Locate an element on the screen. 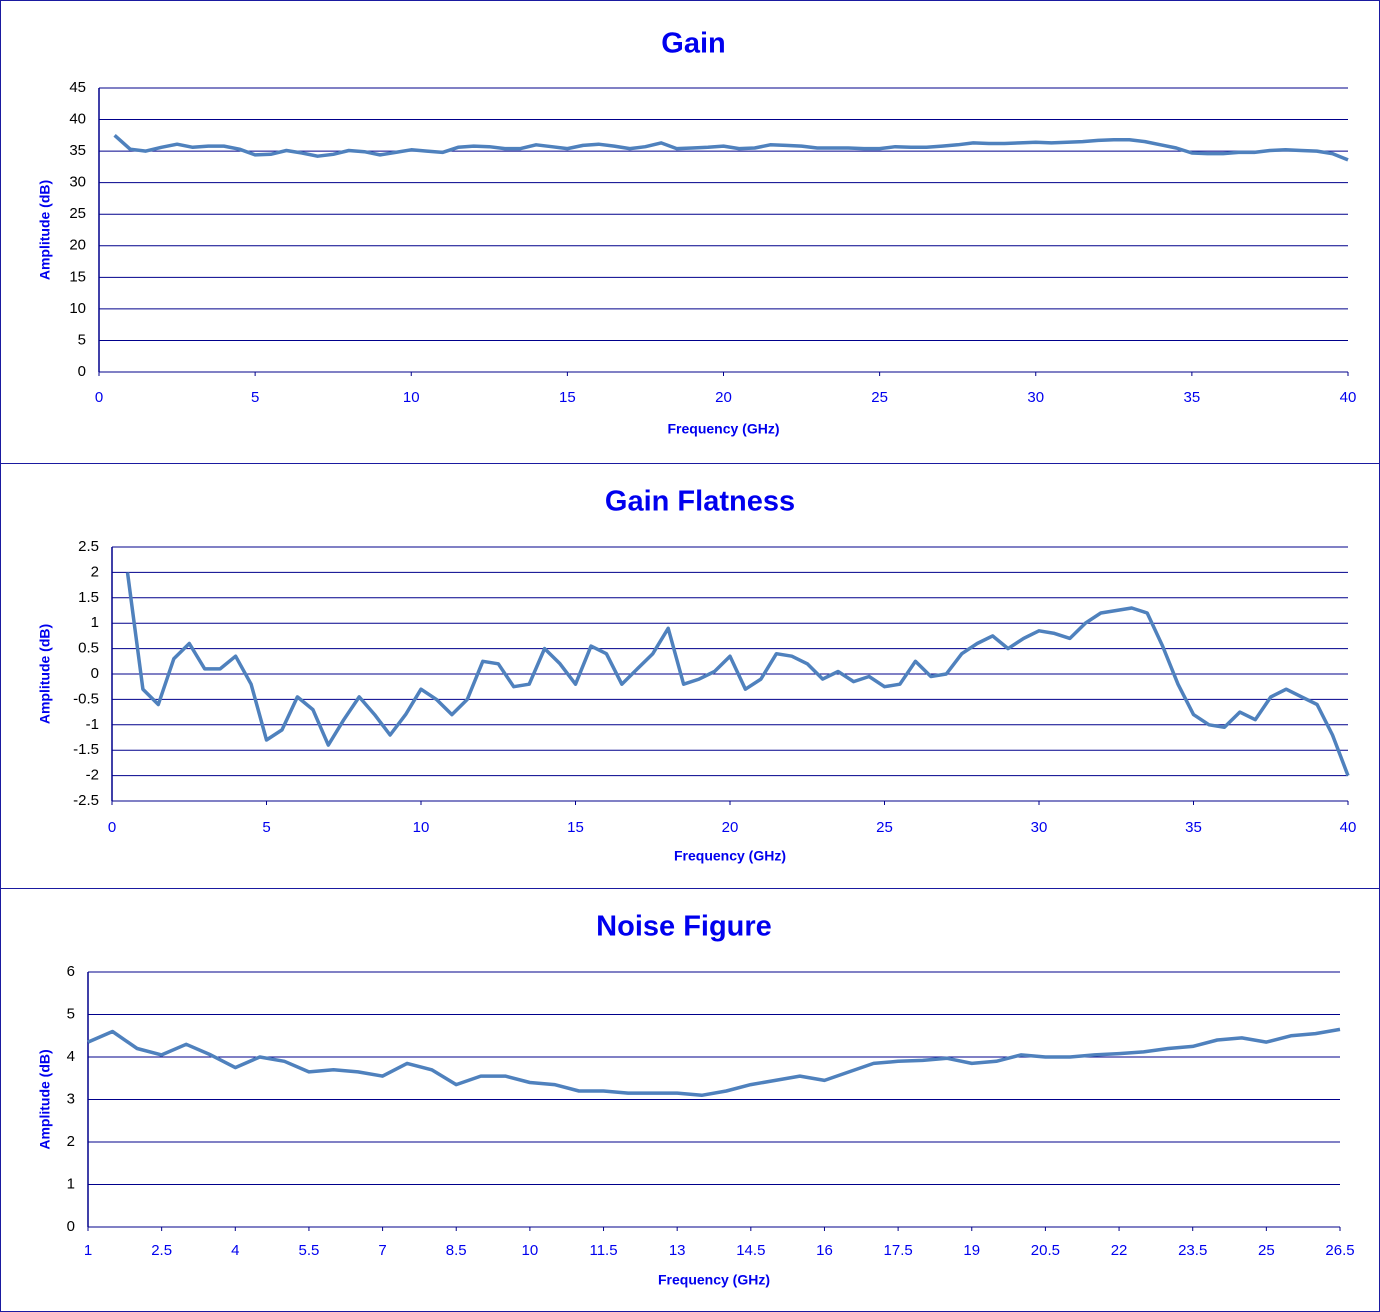 The height and width of the screenshot is (1312, 1380). x-tick-label: 8.5 is located at coordinates (456, 1250).